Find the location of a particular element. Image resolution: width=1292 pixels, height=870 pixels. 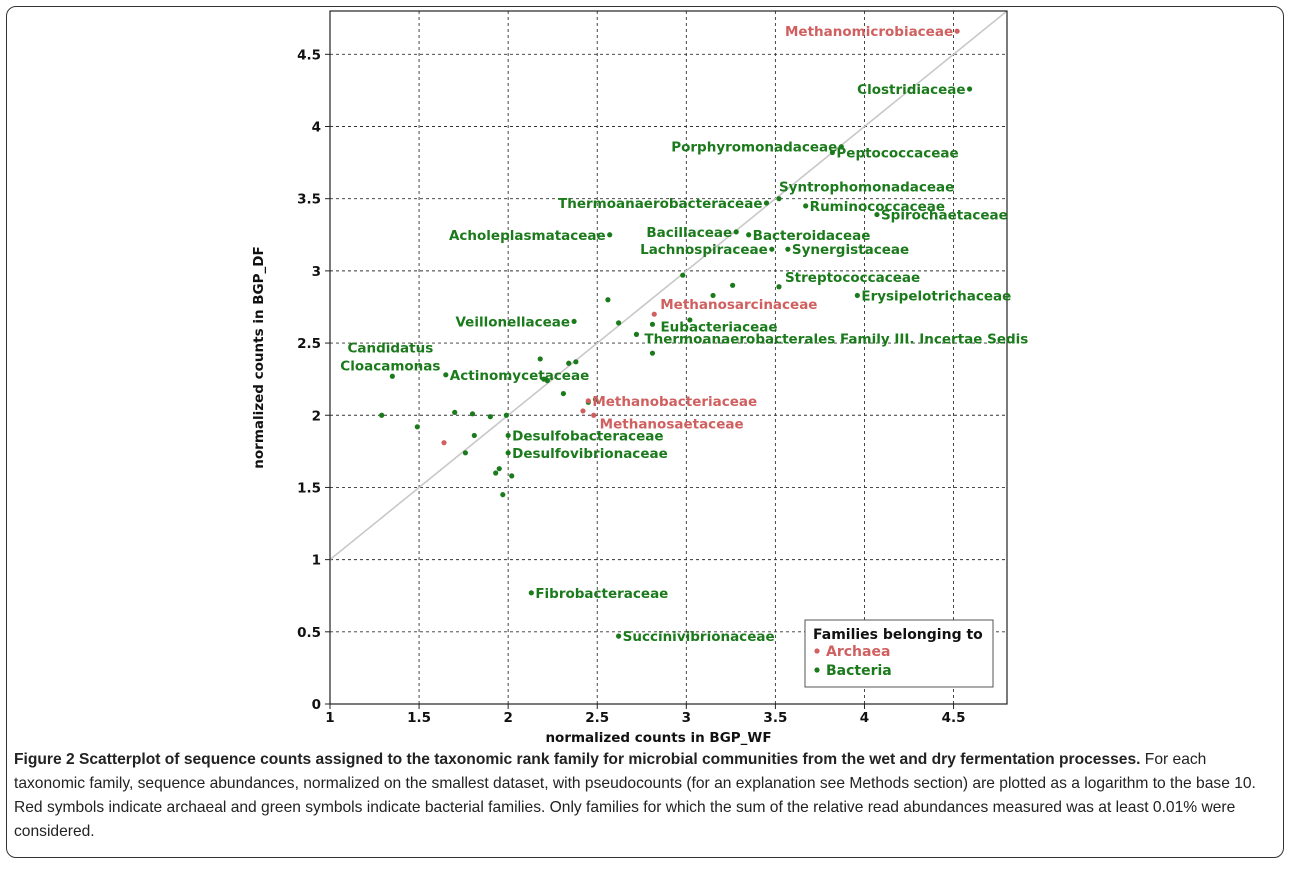

x-tick-label: 2.5 is located at coordinates (597, 718).